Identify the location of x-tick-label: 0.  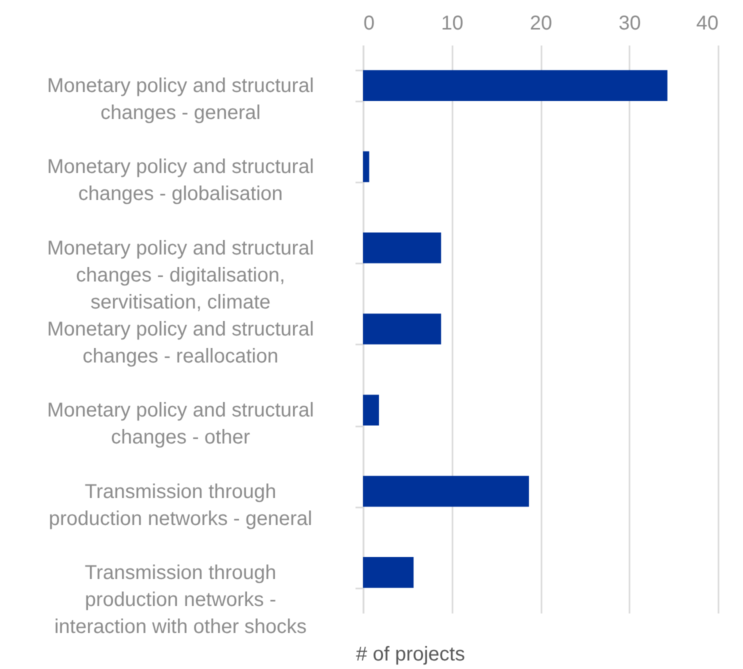
(369, 23).